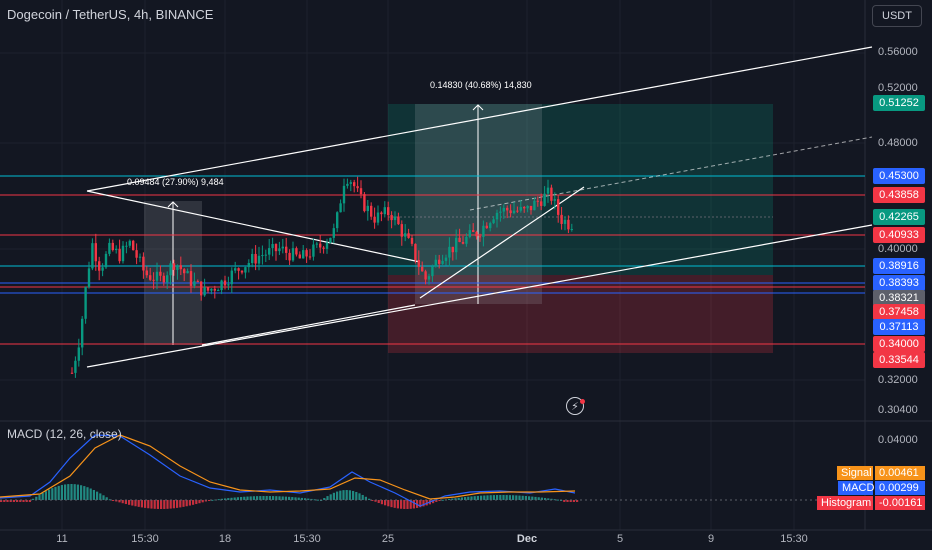 Image resolution: width=932 pixels, height=550 pixels. Describe the element at coordinates (580, 314) in the screenshot. I see `position-loss-zone` at that location.